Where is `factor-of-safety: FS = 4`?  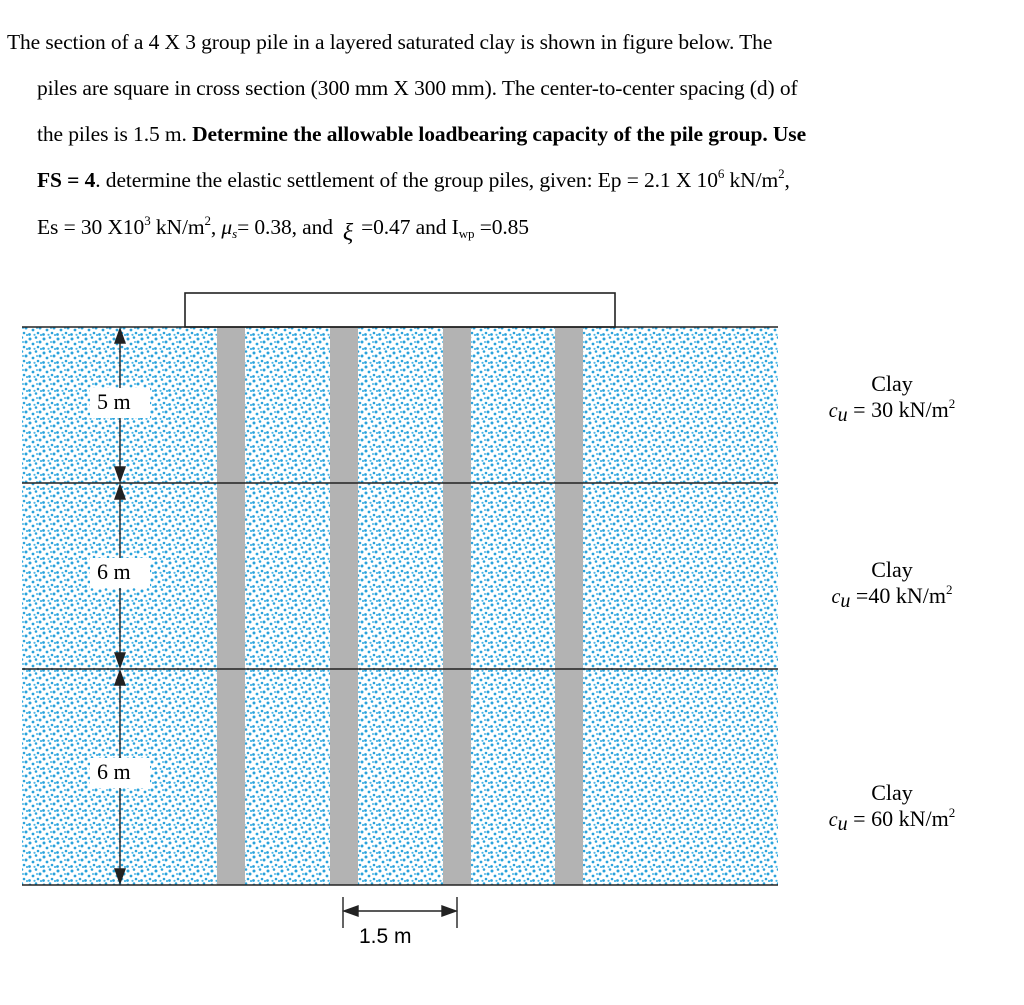
factor-of-safety: FS = 4 is located at coordinates (66, 180).